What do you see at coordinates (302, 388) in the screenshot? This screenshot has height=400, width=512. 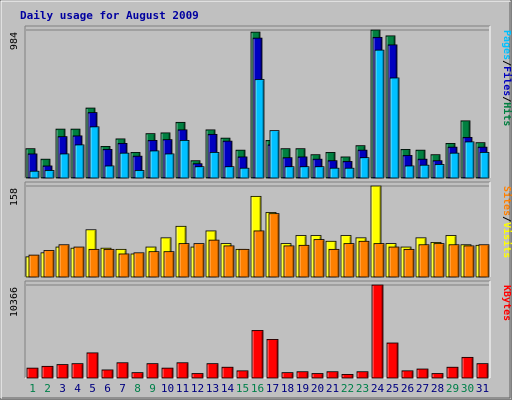 I see `day-label-19: 19` at bounding box center [302, 388].